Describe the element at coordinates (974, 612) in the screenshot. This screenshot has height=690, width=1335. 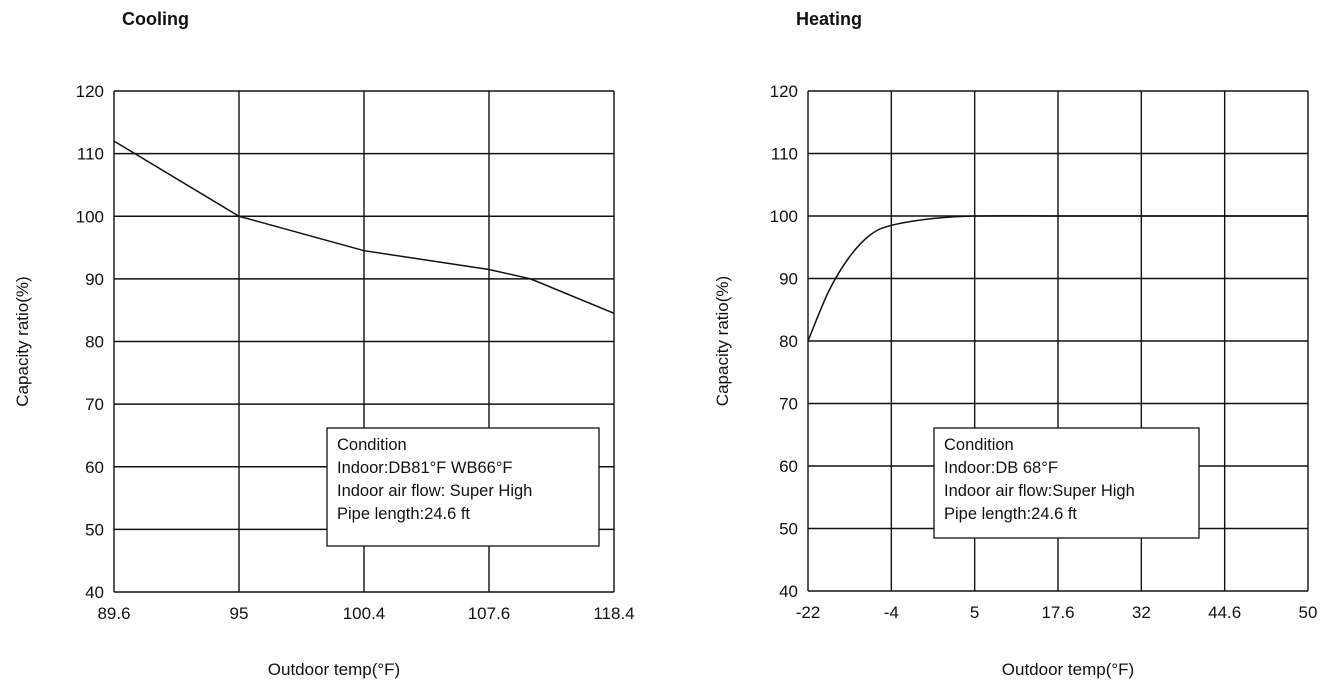
I see `heating-xtick-label: 5` at that location.